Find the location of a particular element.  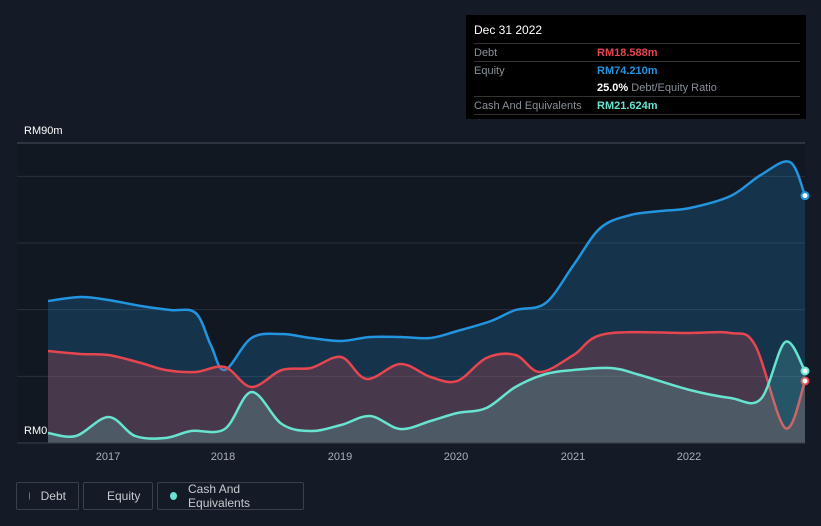

cash-and-equivalents-end-point is located at coordinates (805, 371).